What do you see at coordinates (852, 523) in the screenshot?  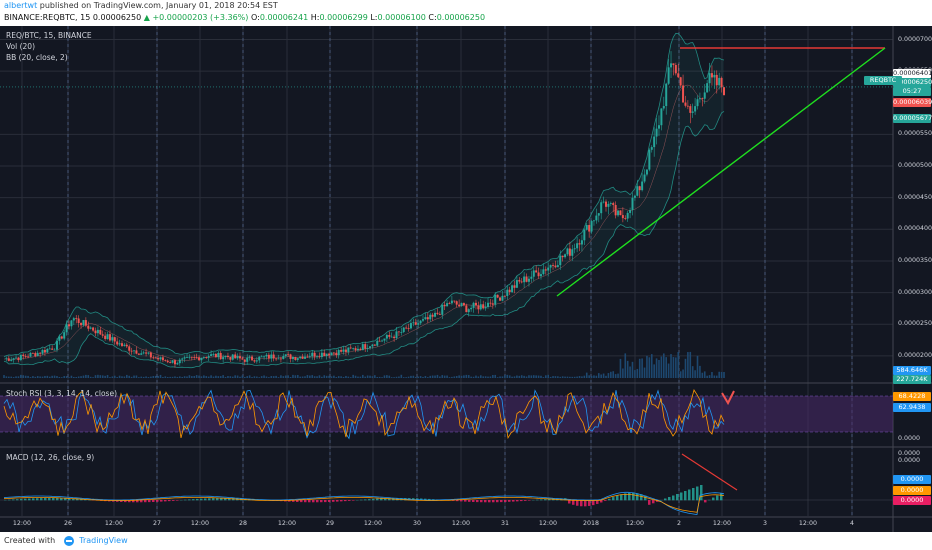 I see `time-tick: 4` at bounding box center [852, 523].